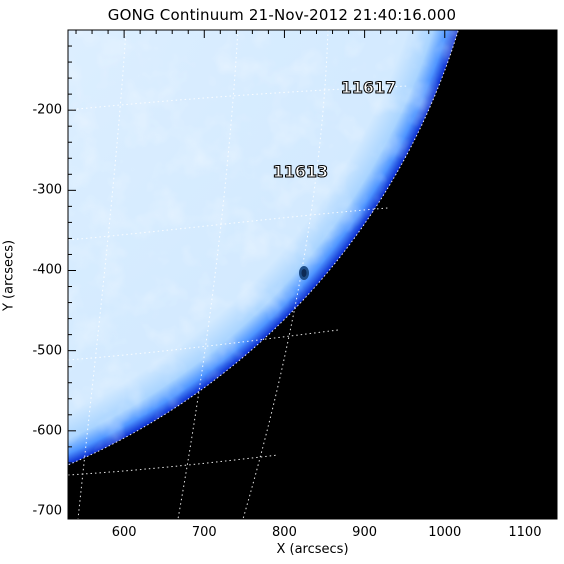 The image size is (564, 564). I want to click on x-tick-label: 900, so click(365, 532).